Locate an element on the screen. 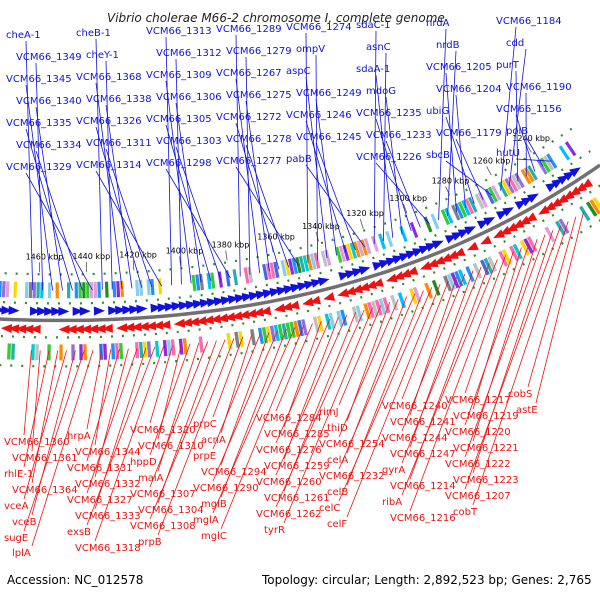 This screenshot has height=600, width=600. forward-gene-label: VCM66_1246 is located at coordinates (319, 115).